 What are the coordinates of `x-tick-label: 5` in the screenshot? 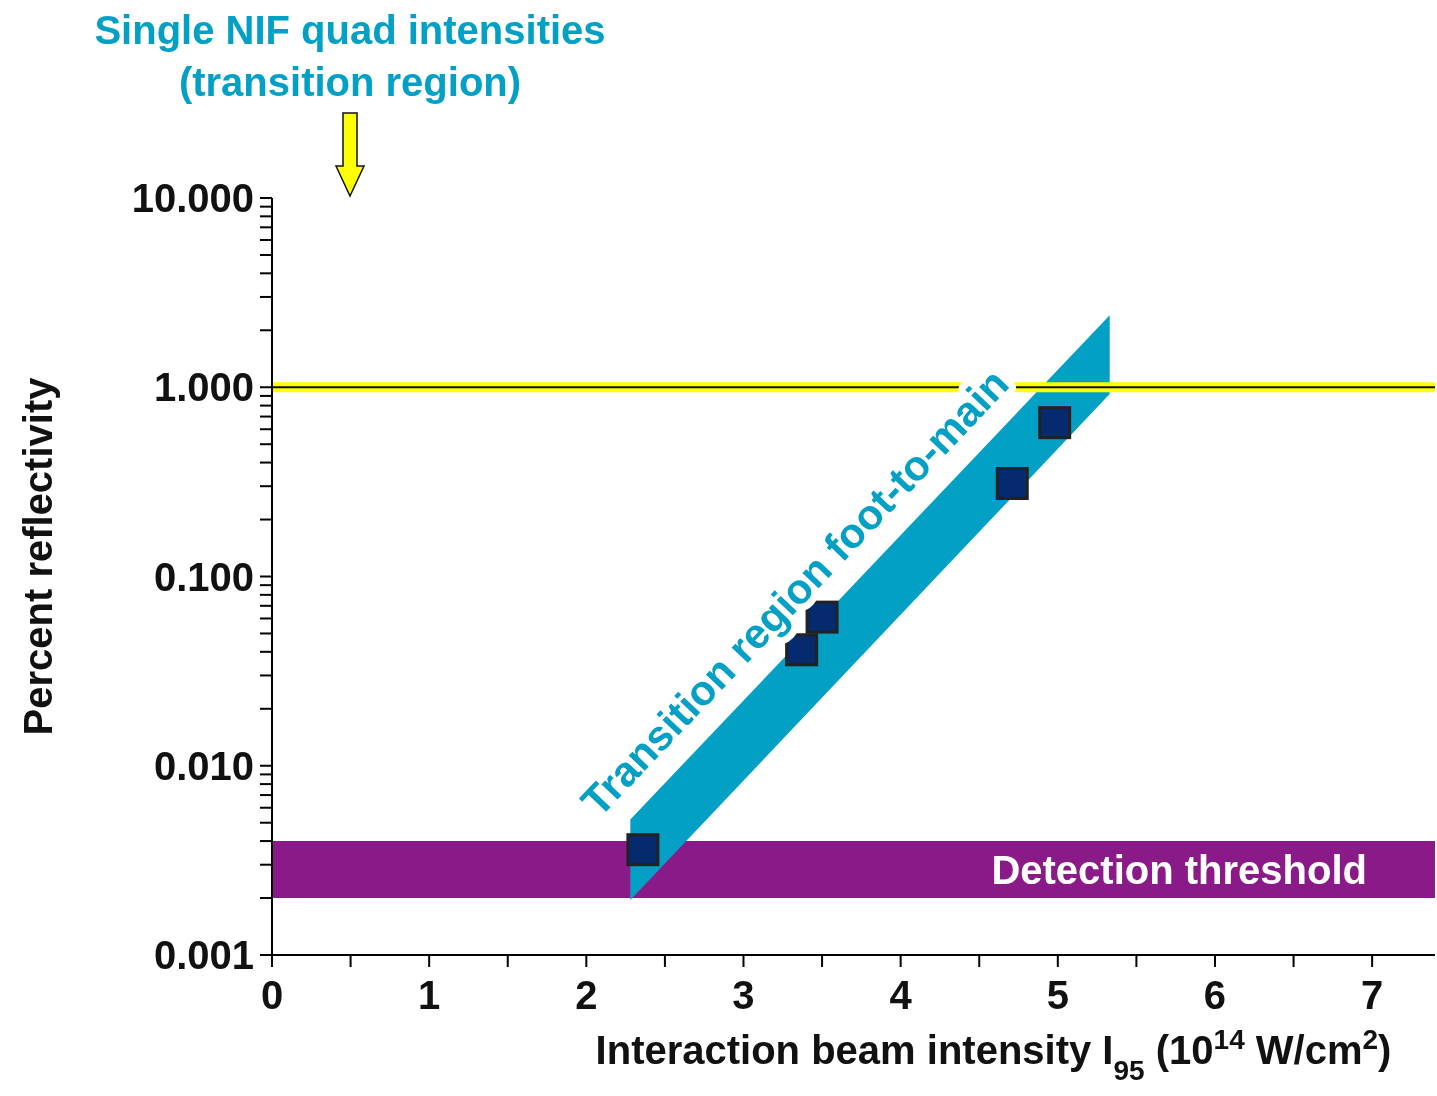 It's located at (1057, 995).